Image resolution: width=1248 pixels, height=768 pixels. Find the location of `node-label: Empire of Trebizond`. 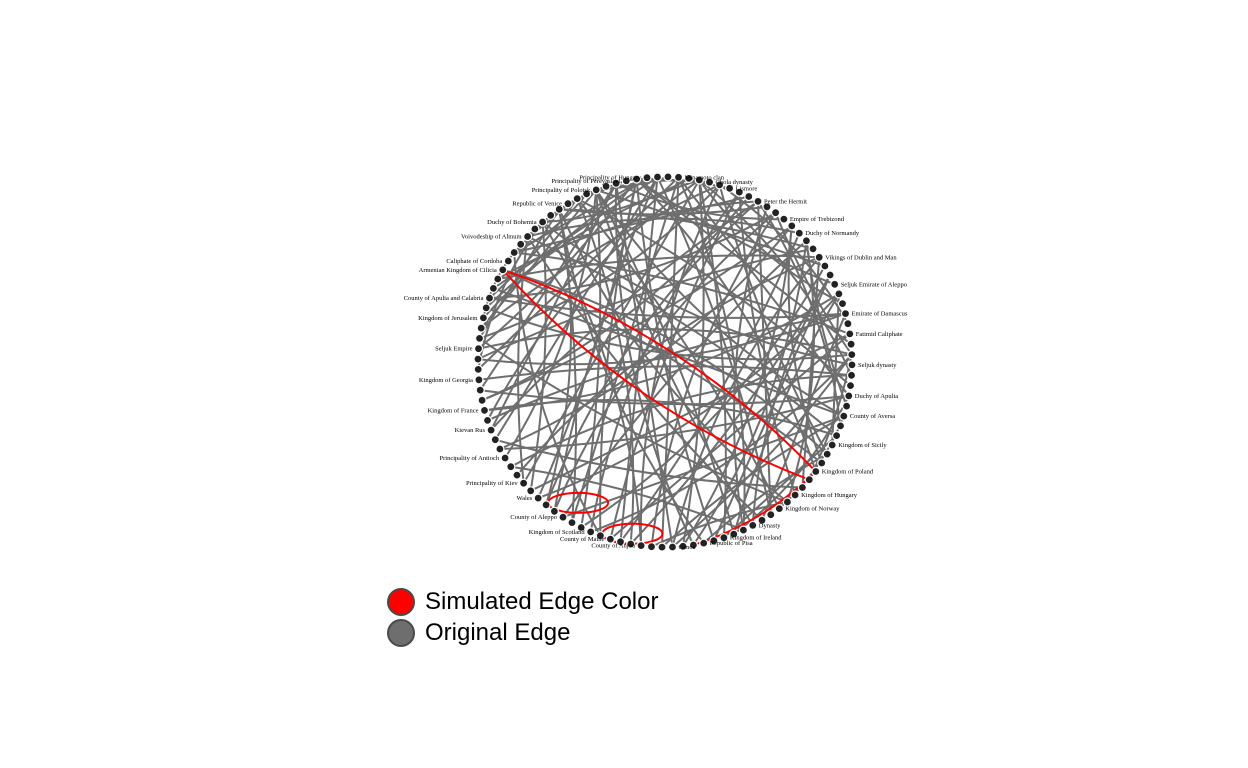

node-label: Empire of Trebizond is located at coordinates (817, 219).